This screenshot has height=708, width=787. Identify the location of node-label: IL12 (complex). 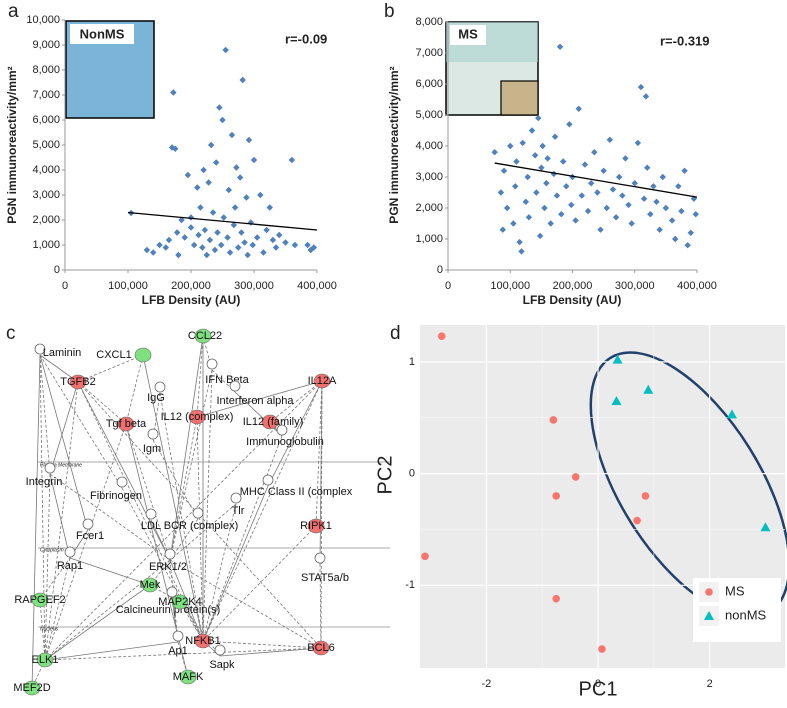
(197, 417).